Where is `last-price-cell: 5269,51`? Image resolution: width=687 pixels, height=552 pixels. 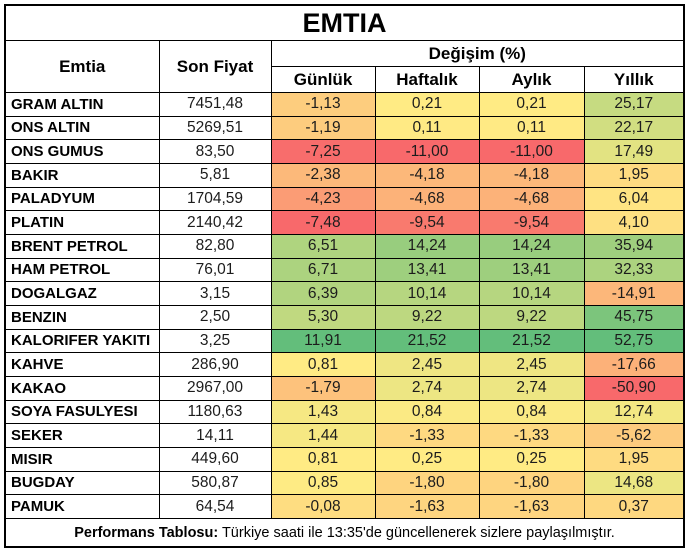 last-price-cell: 5269,51 is located at coordinates (215, 128).